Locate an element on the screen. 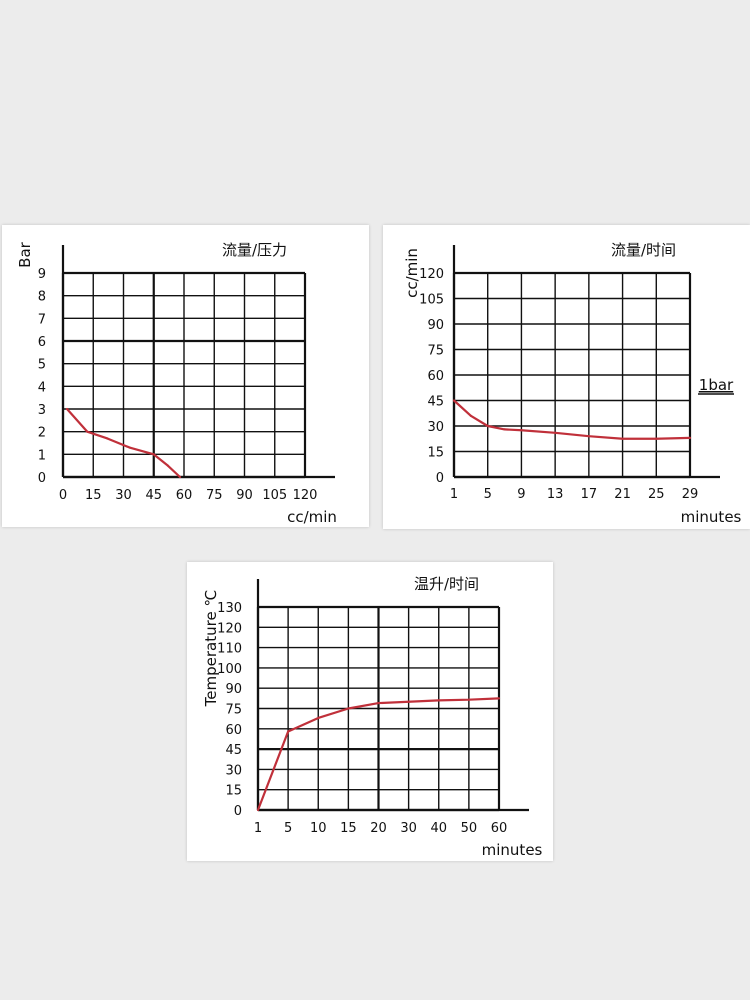  y-tick-label: 2 is located at coordinates (42, 433).